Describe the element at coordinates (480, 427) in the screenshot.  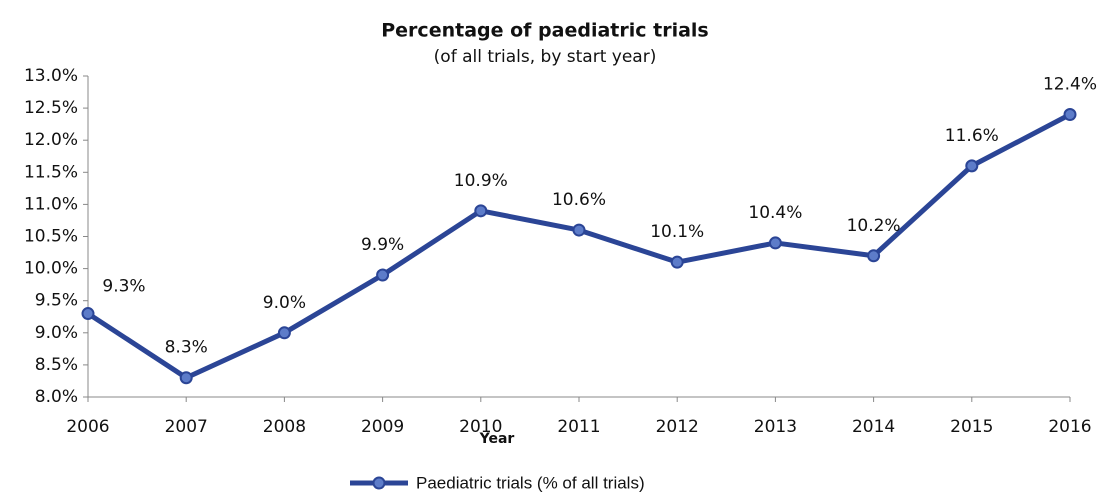
I see `x-tick-label: 2010` at that location.